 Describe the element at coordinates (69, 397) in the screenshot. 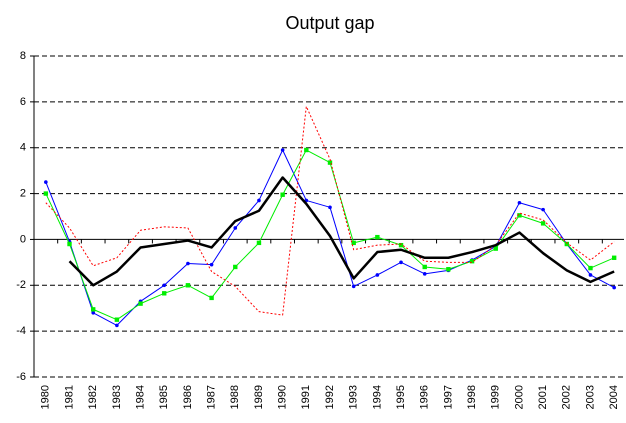

I see `x-tick-label: 1981` at that location.